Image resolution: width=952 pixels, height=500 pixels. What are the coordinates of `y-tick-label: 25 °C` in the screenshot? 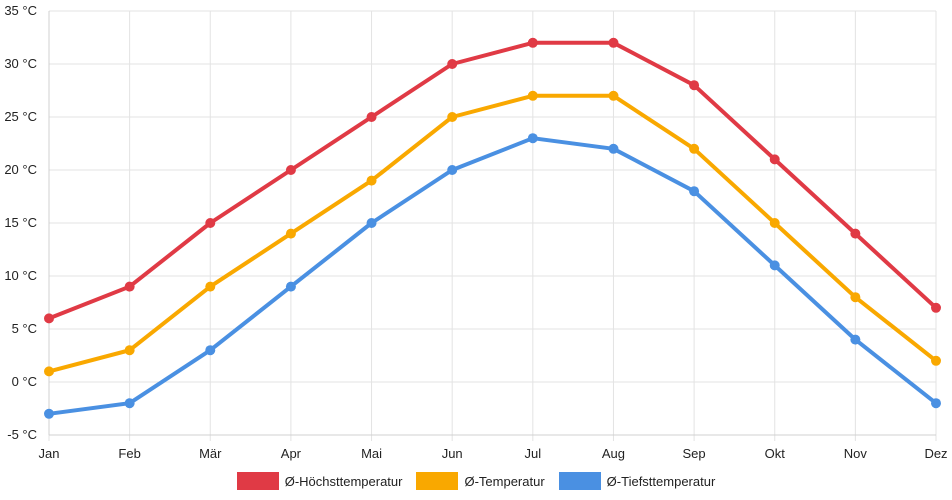 It's located at (20, 116).